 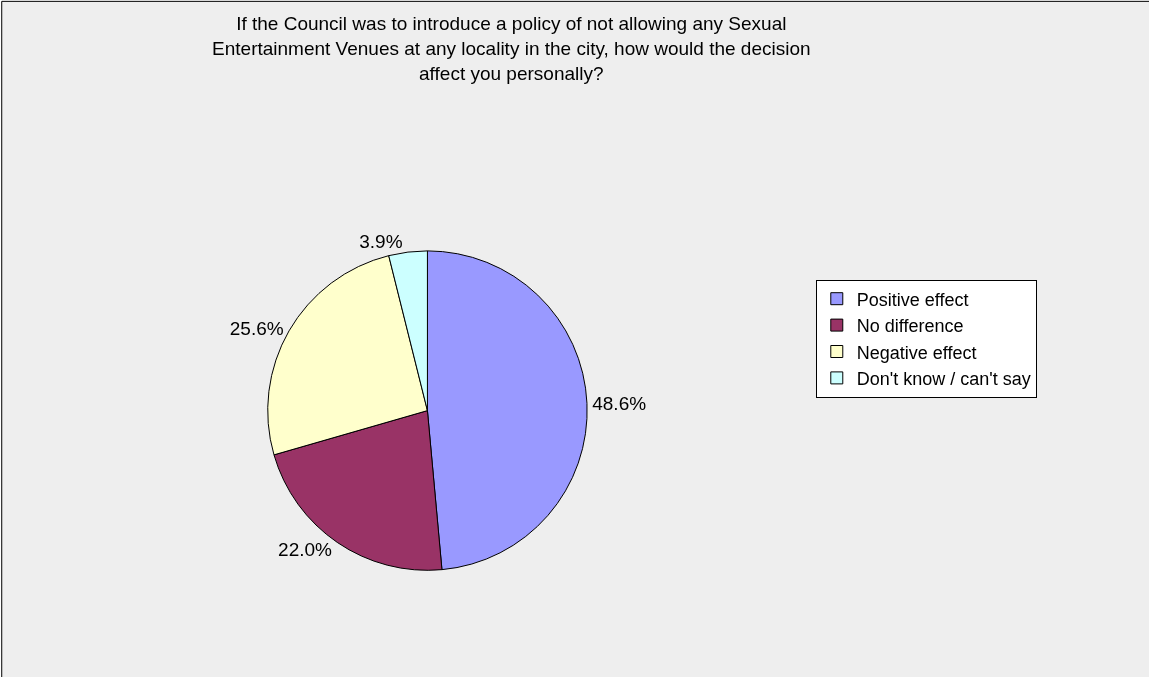 What do you see at coordinates (256, 328) in the screenshot?
I see `data-label: 25.6%` at bounding box center [256, 328].